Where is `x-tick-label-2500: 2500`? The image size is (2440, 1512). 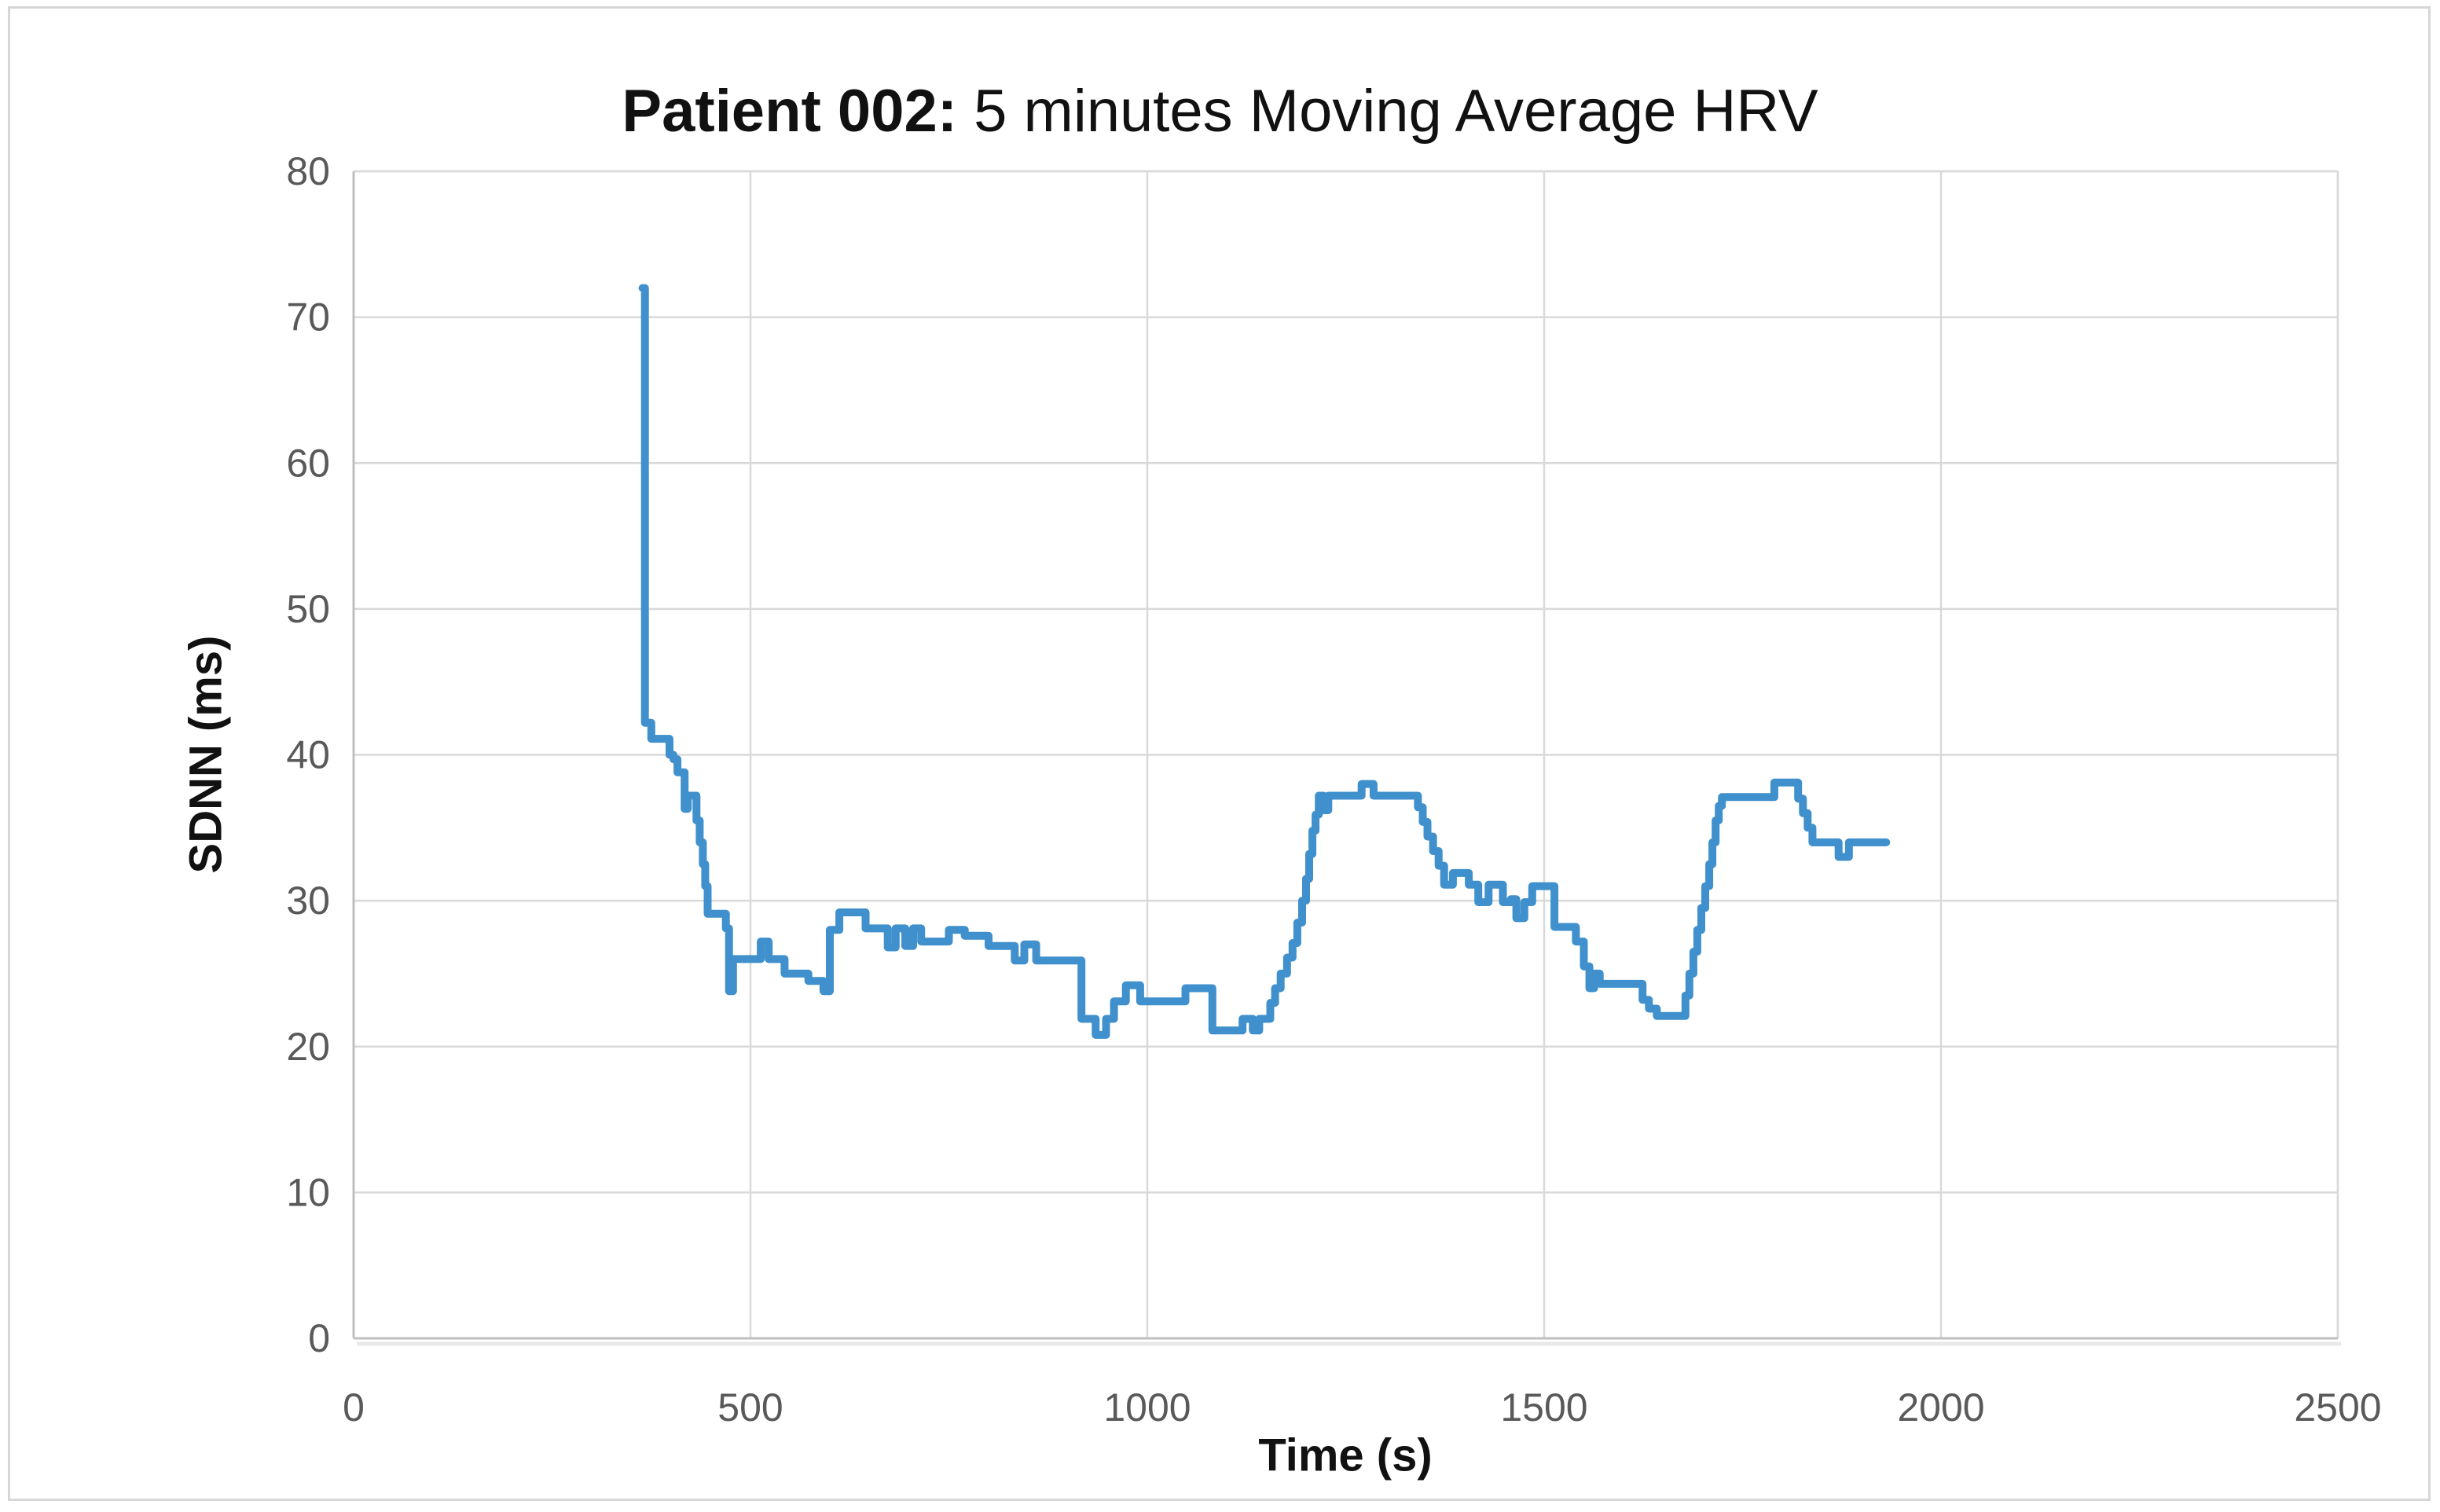
x-tick-label-2500: 2500 is located at coordinates (2337, 1407).